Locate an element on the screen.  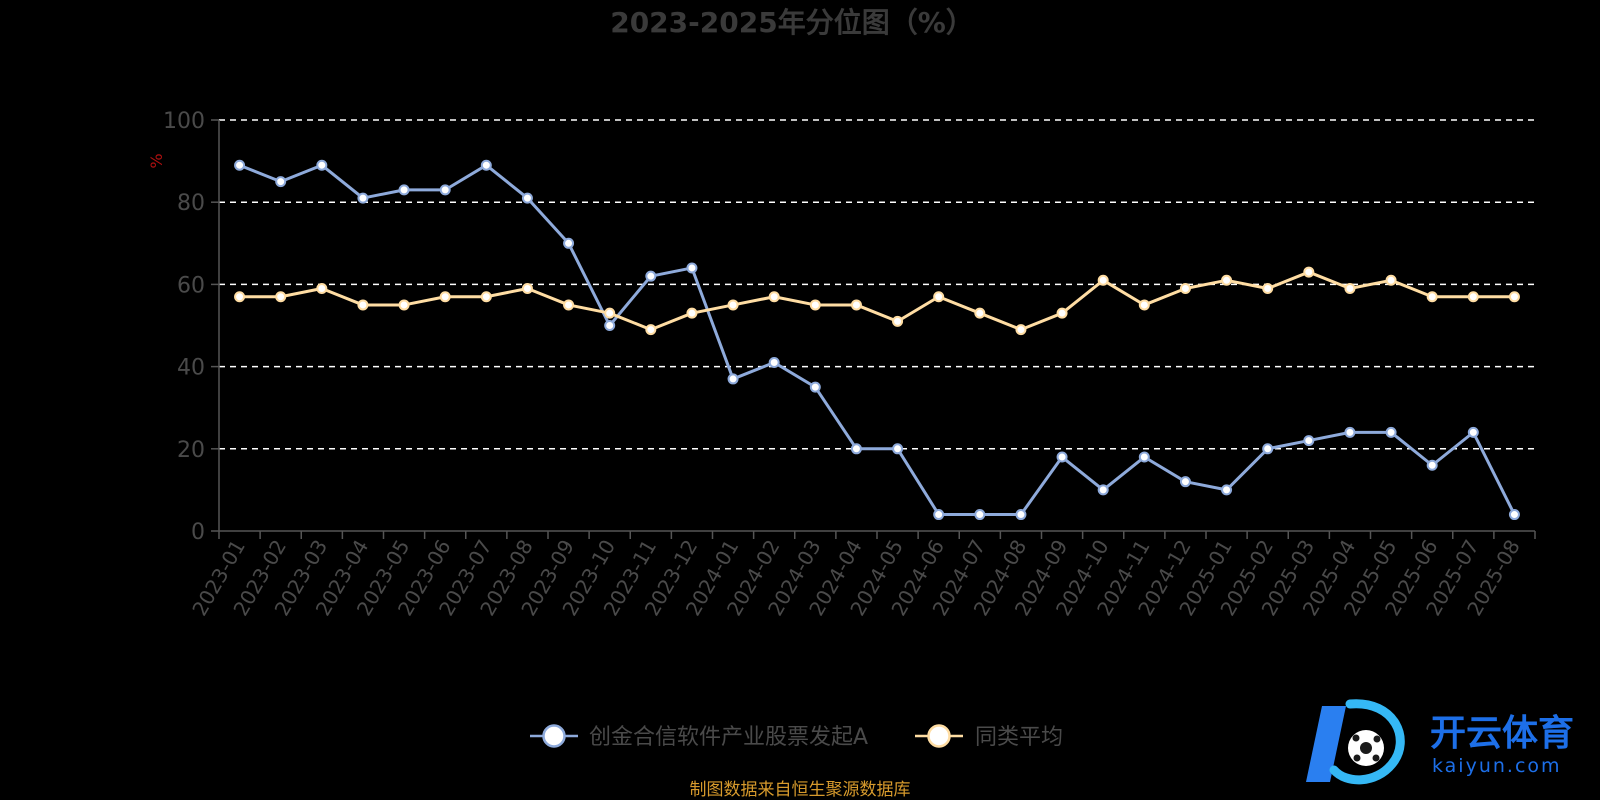
legend-item-series-1: 创金合信软件产业股票发起A is located at coordinates (699, 737).